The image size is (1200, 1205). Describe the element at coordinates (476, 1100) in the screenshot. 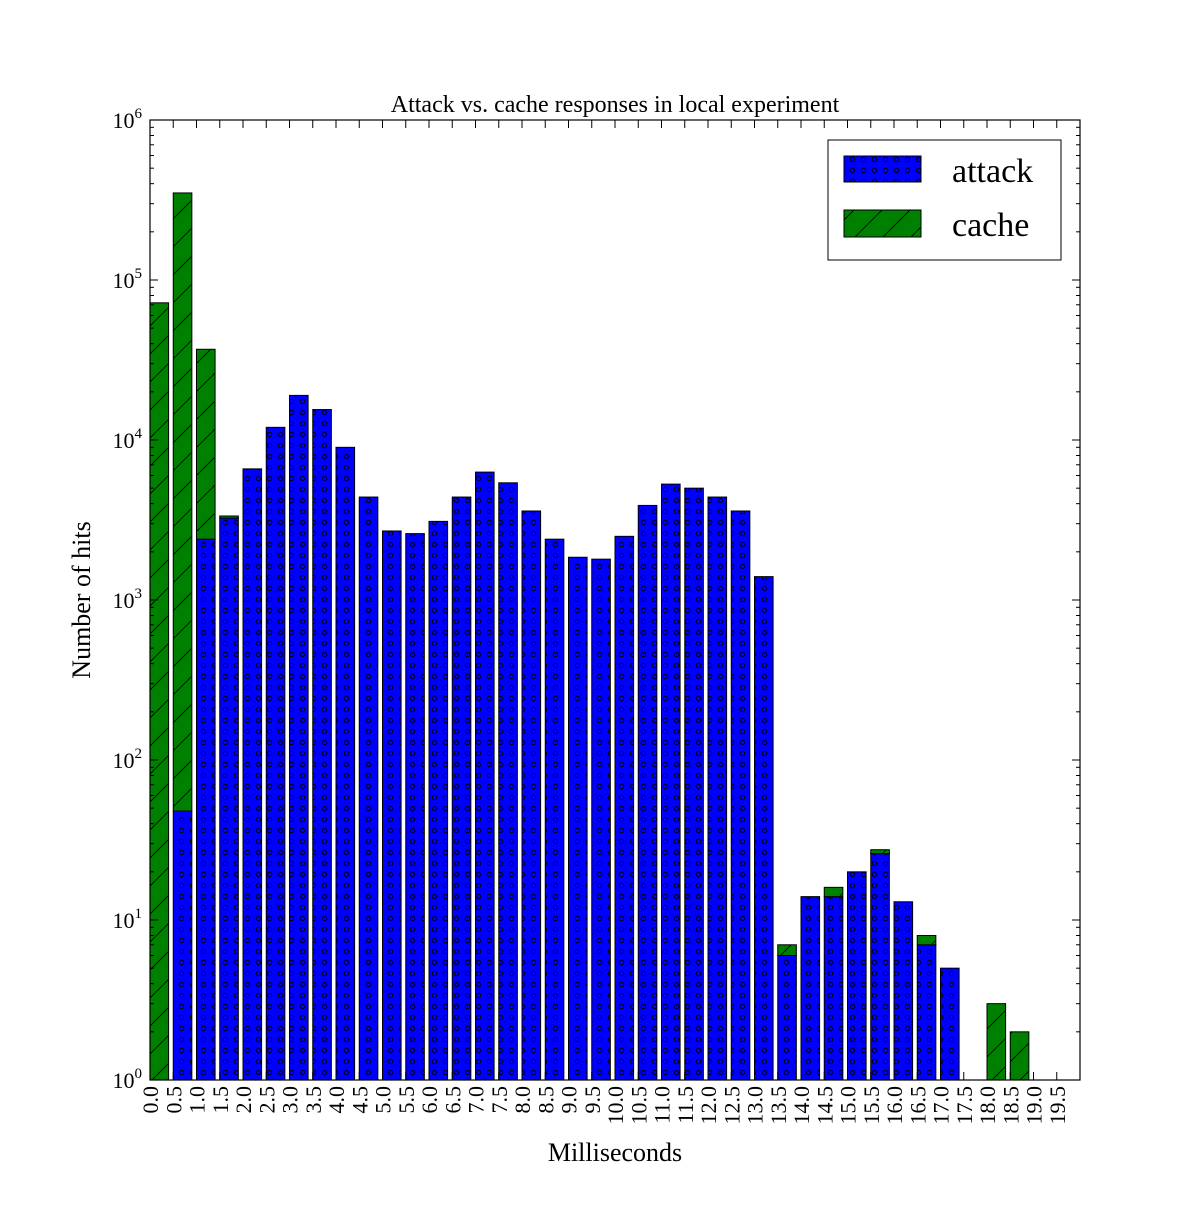

I see `x-tick-label: 7.0` at that location.